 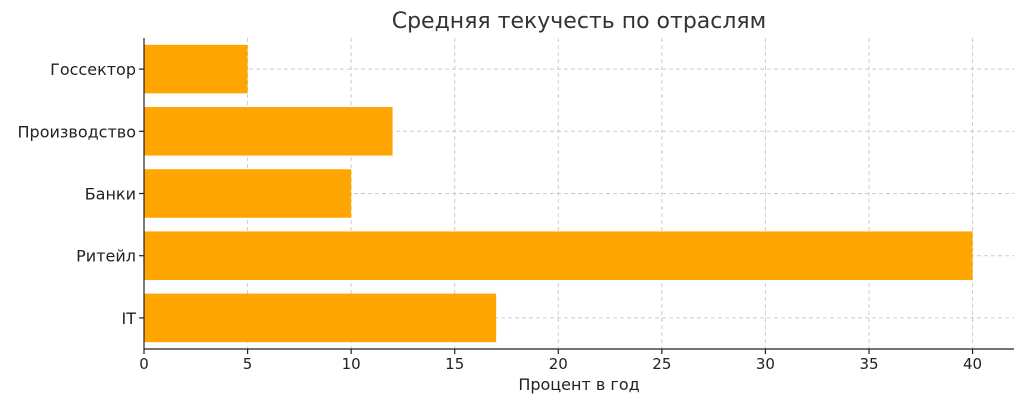 I want to click on x-tick-label: 15, so click(x=454, y=364).